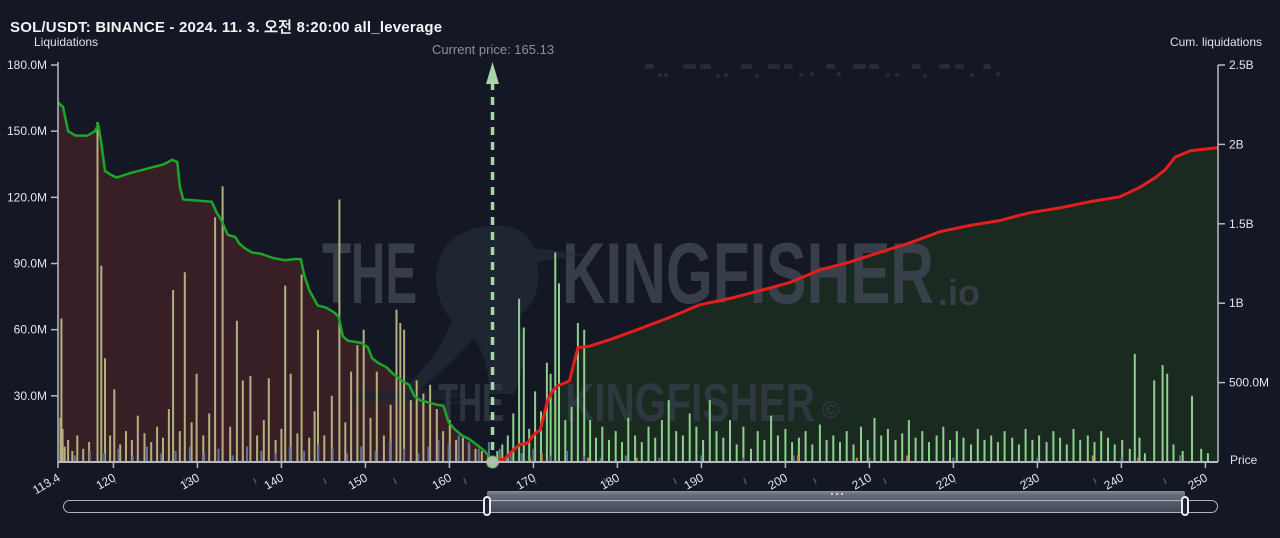  I want to click on left-axis-tick-label: 90.0M, so click(30, 264).